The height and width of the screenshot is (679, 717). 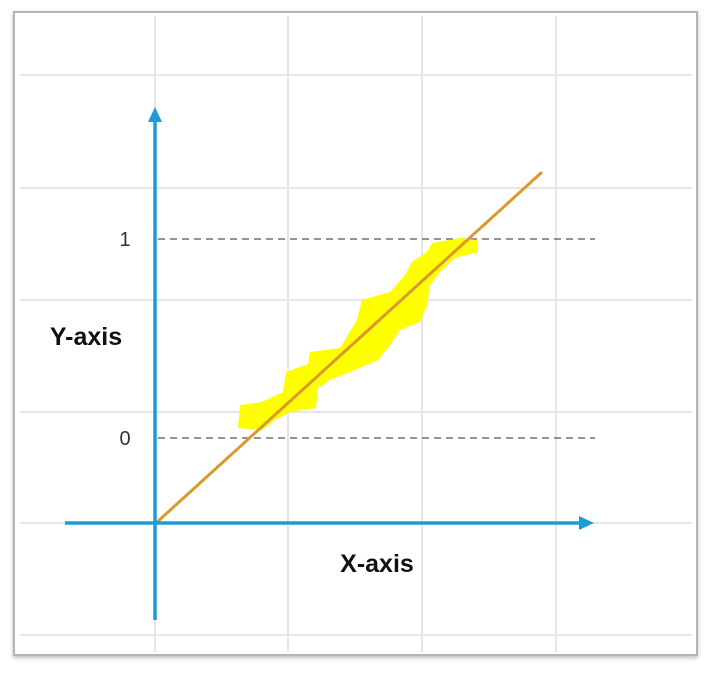 What do you see at coordinates (86, 337) in the screenshot?
I see `y-axis-title: Y-axis` at bounding box center [86, 337].